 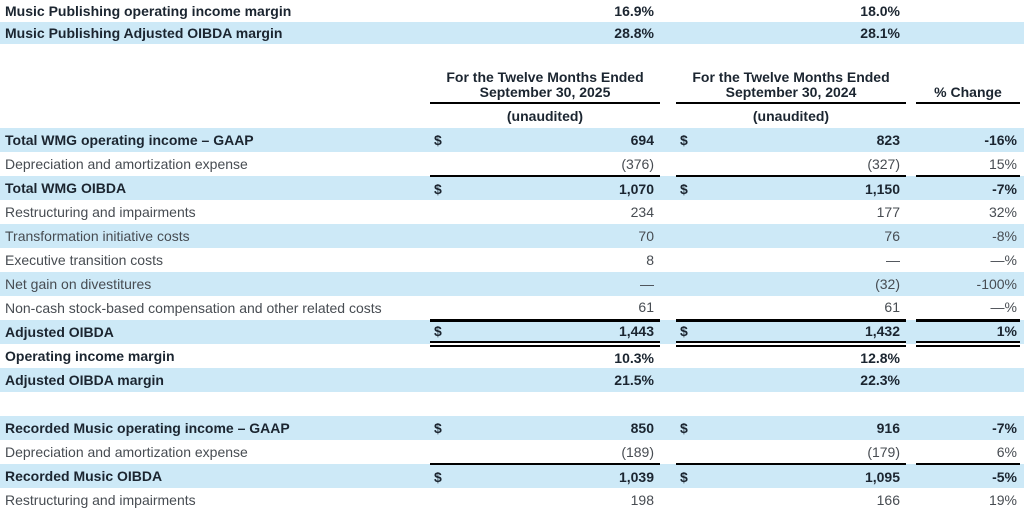 I want to click on value-fy2024: 61, so click(x=806, y=309).